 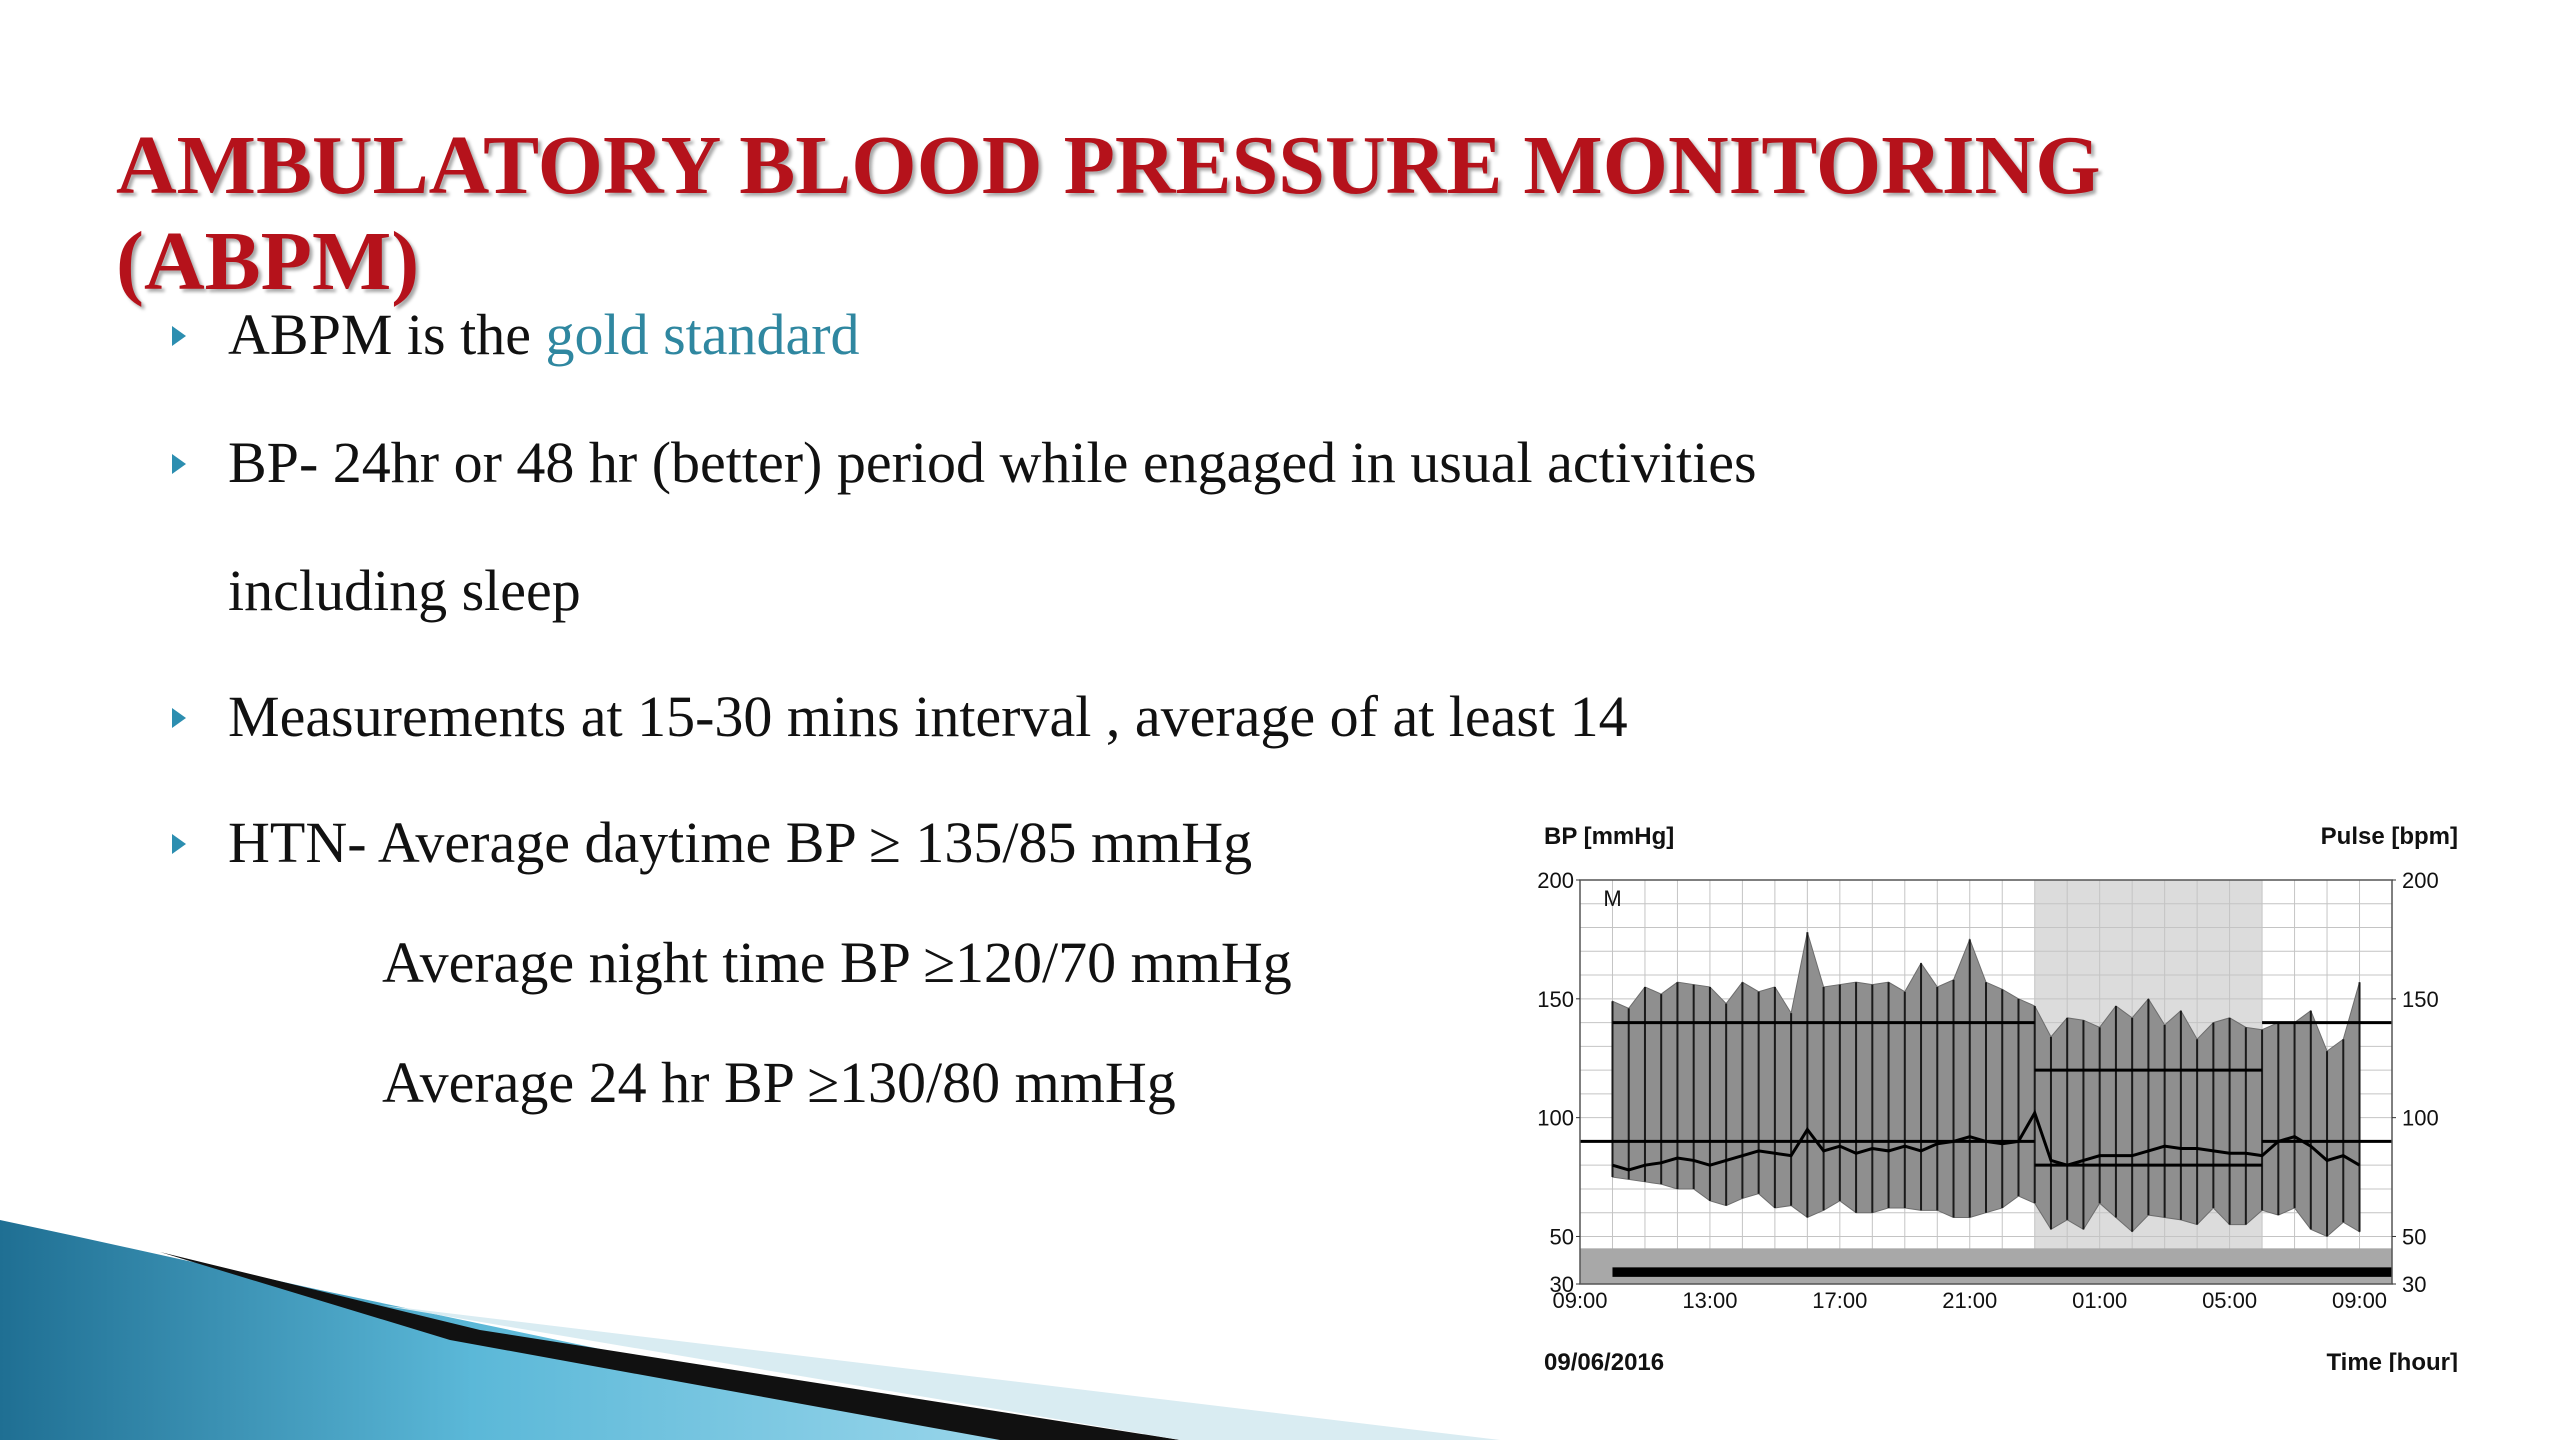 I want to click on x-tick-label: 17:00, so click(x=1839, y=1300).